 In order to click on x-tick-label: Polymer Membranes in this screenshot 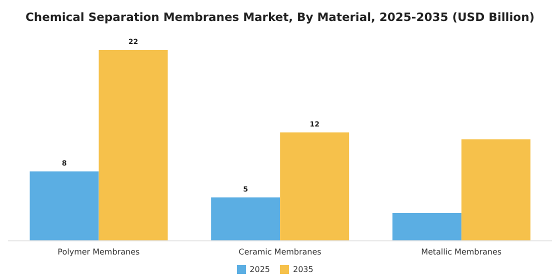, I will do `click(99, 251)`.